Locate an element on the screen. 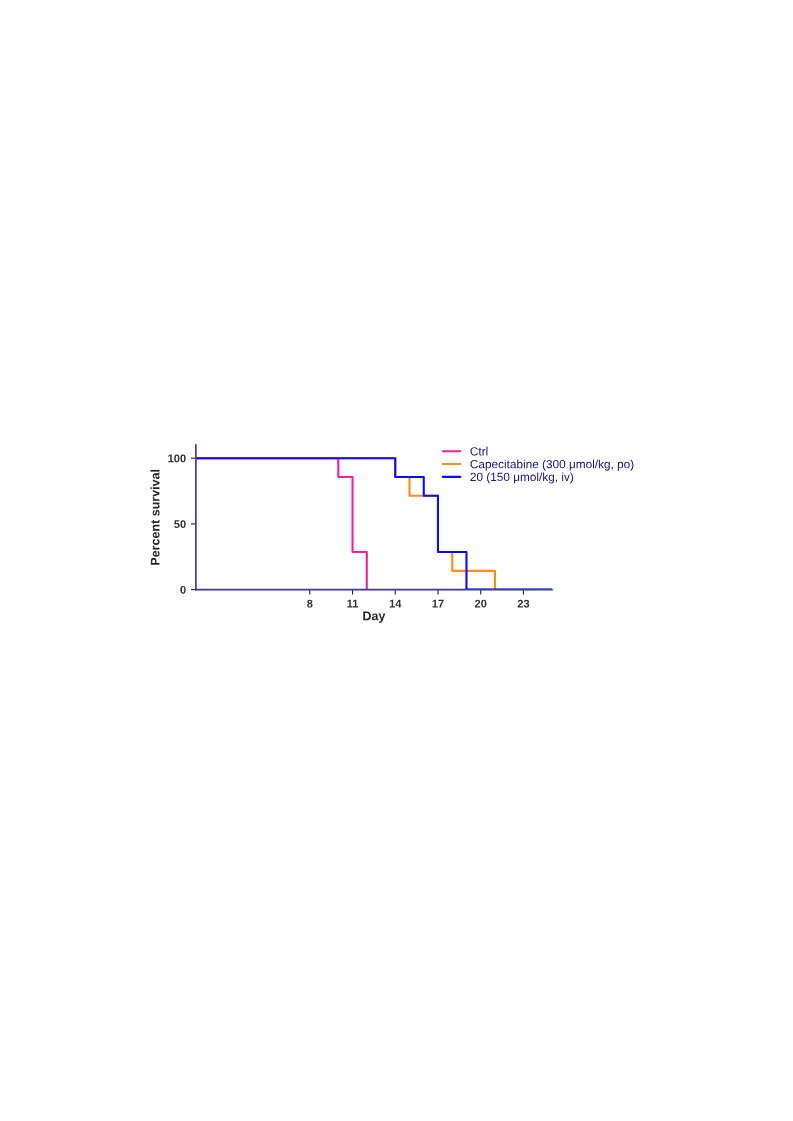  x-tick-label: 23 is located at coordinates (523, 603).